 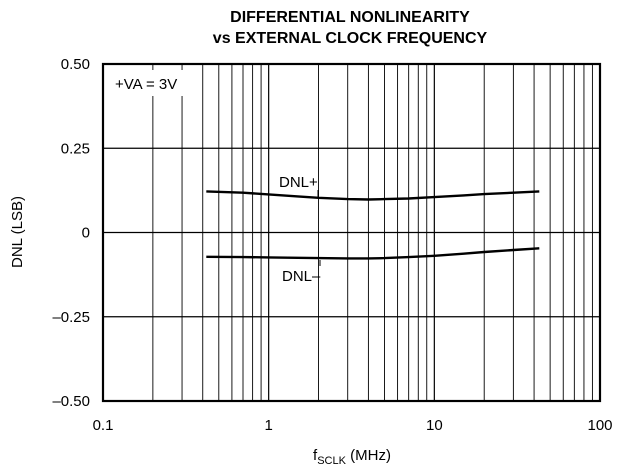 What do you see at coordinates (71, 233) in the screenshot?
I see `y-tick-labels: 0.50 0.25 0 –0.25 –0.50` at bounding box center [71, 233].